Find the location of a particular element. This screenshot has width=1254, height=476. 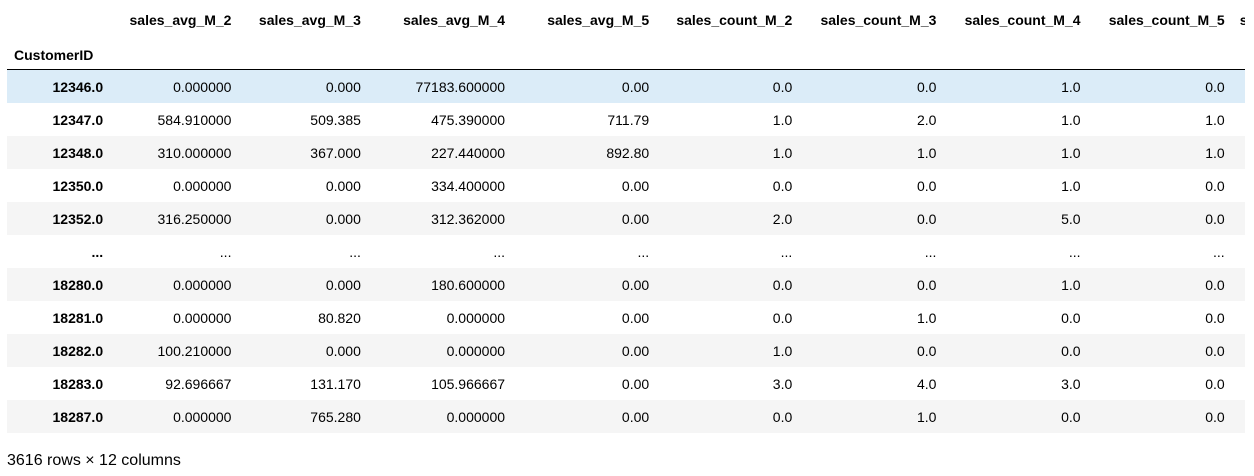

row-index-cell: 18287.0 is located at coordinates (59, 416).